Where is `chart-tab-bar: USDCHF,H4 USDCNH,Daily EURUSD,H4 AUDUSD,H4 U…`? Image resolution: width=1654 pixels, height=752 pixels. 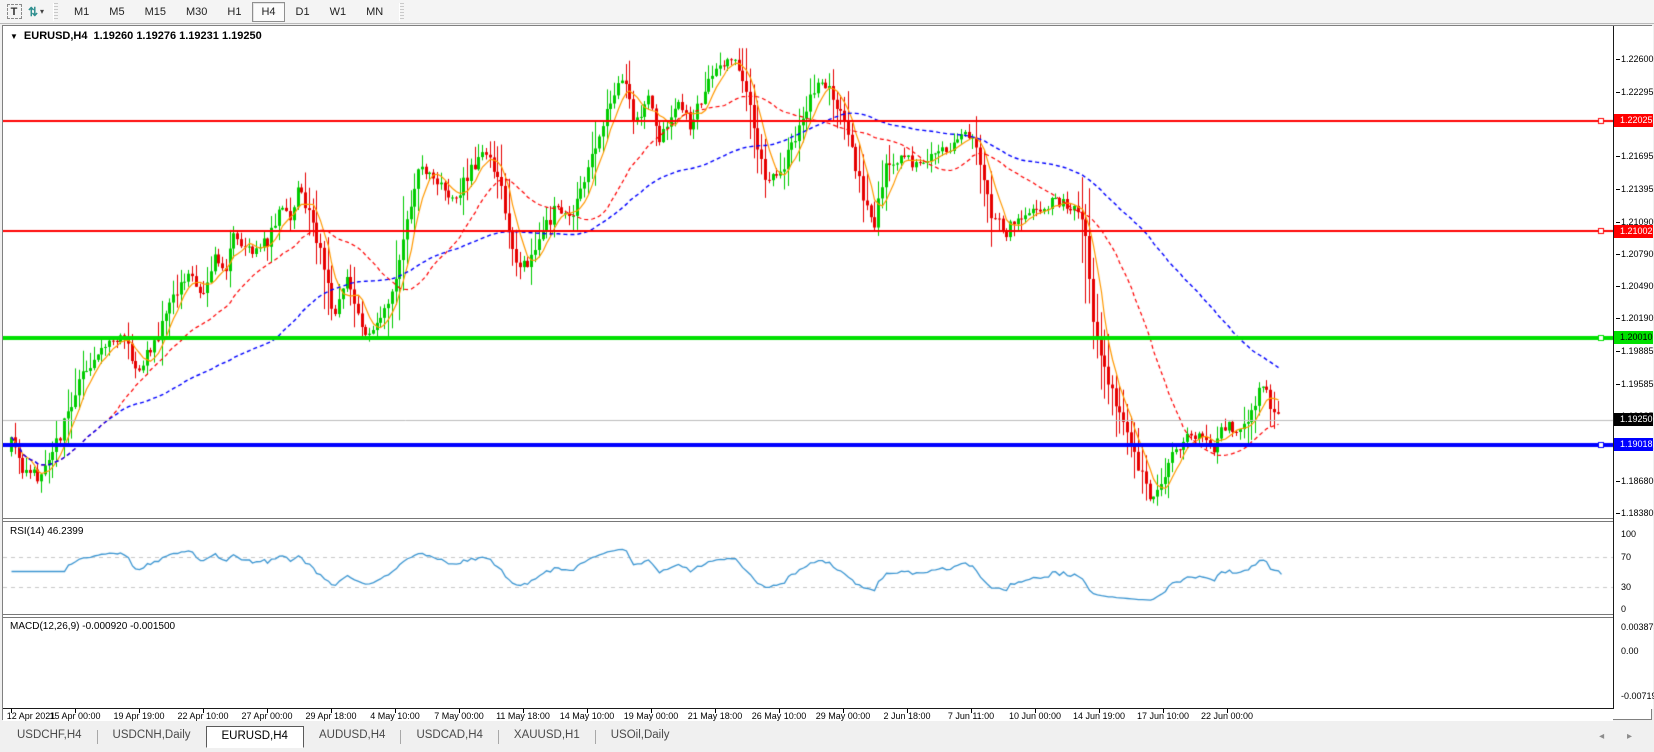 chart-tab-bar: USDCHF,H4 USDCNH,Daily EURUSD,H4 AUDUSD,H4 U… is located at coordinates (827, 737).